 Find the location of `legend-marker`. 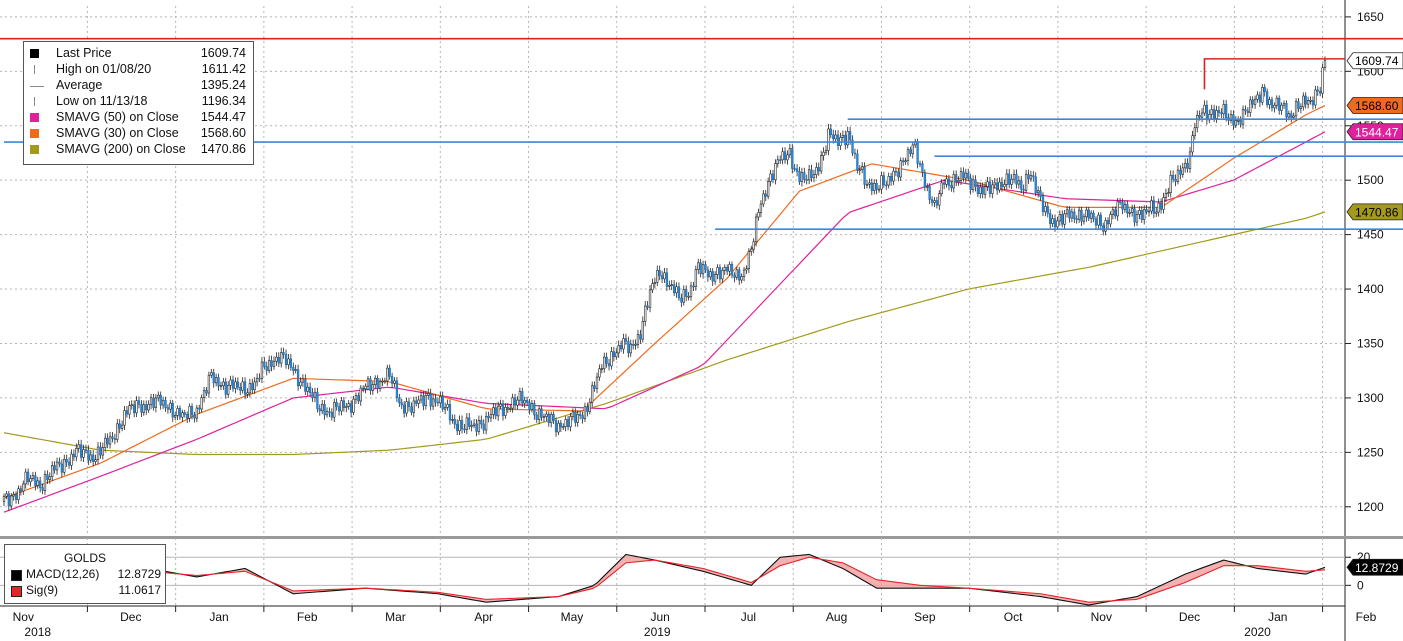

legend-marker is located at coordinates (35, 69).